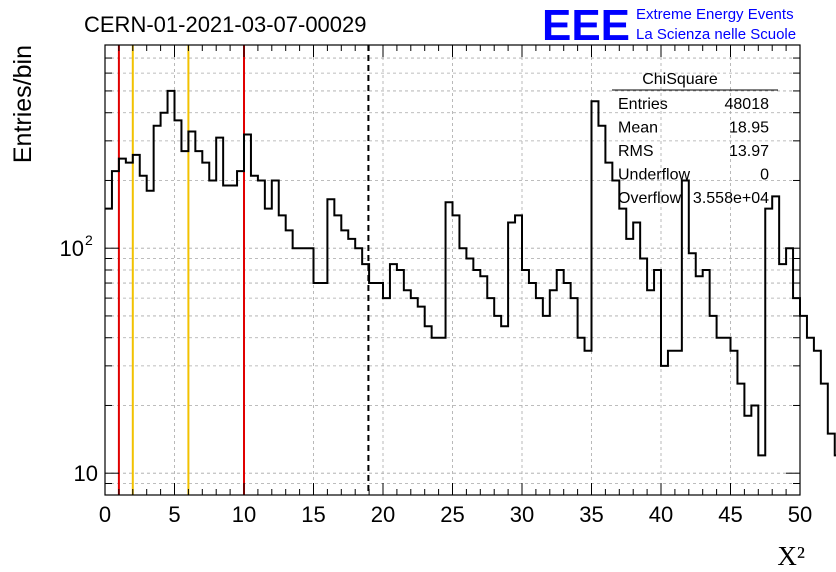 The image size is (836, 572). I want to click on stats-row-value: 48018, so click(747, 104).